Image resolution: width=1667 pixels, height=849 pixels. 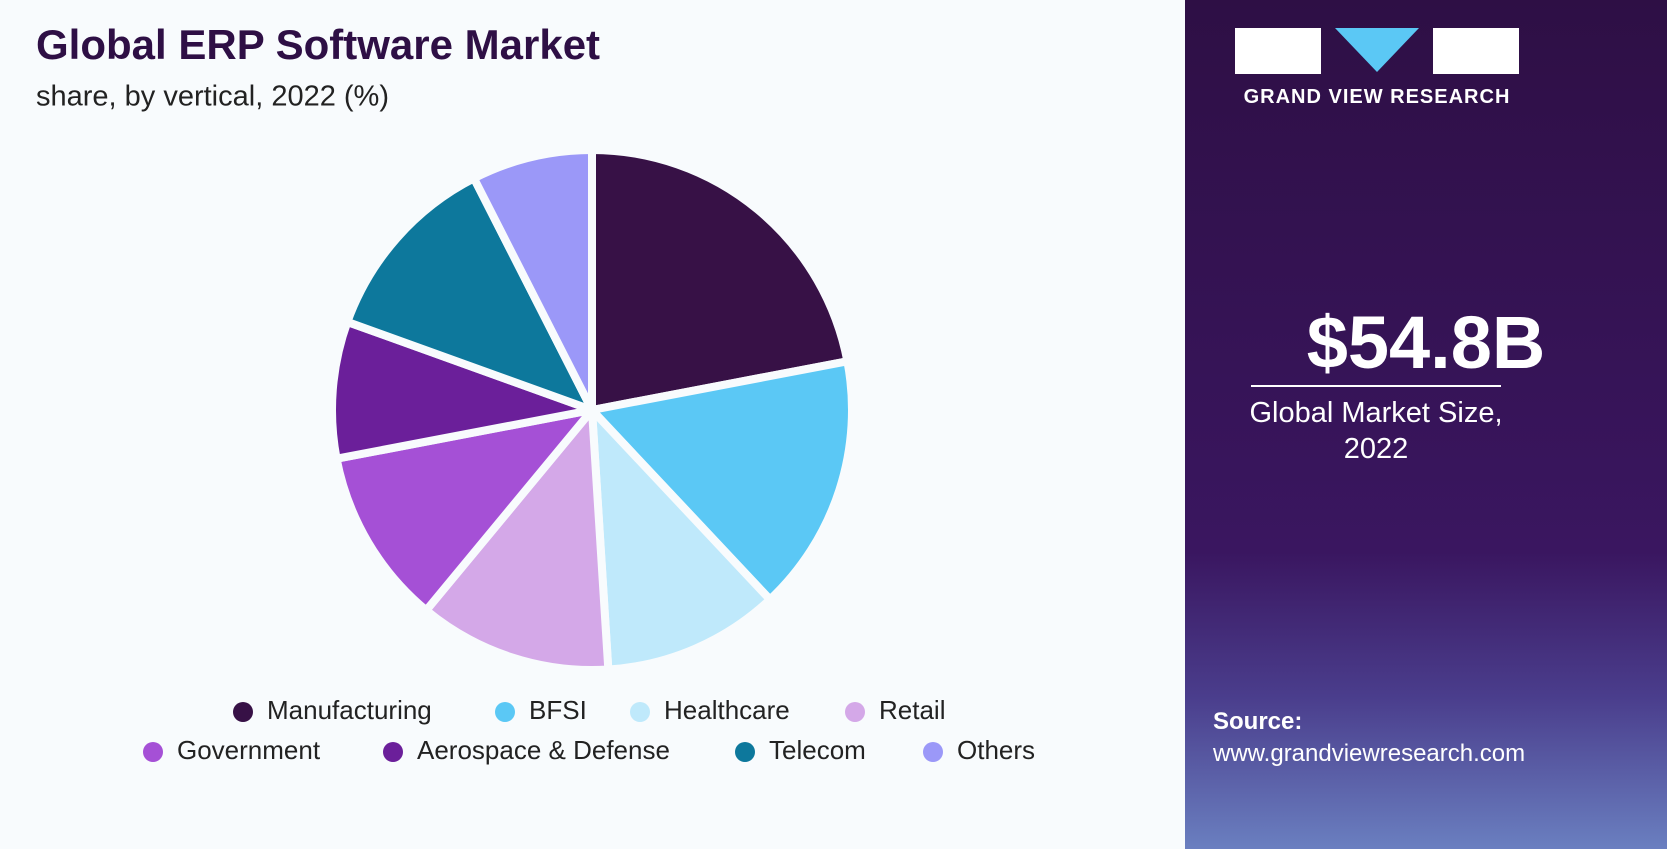 What do you see at coordinates (318, 44) in the screenshot?
I see `chart-title: Global ERP Software Market` at bounding box center [318, 44].